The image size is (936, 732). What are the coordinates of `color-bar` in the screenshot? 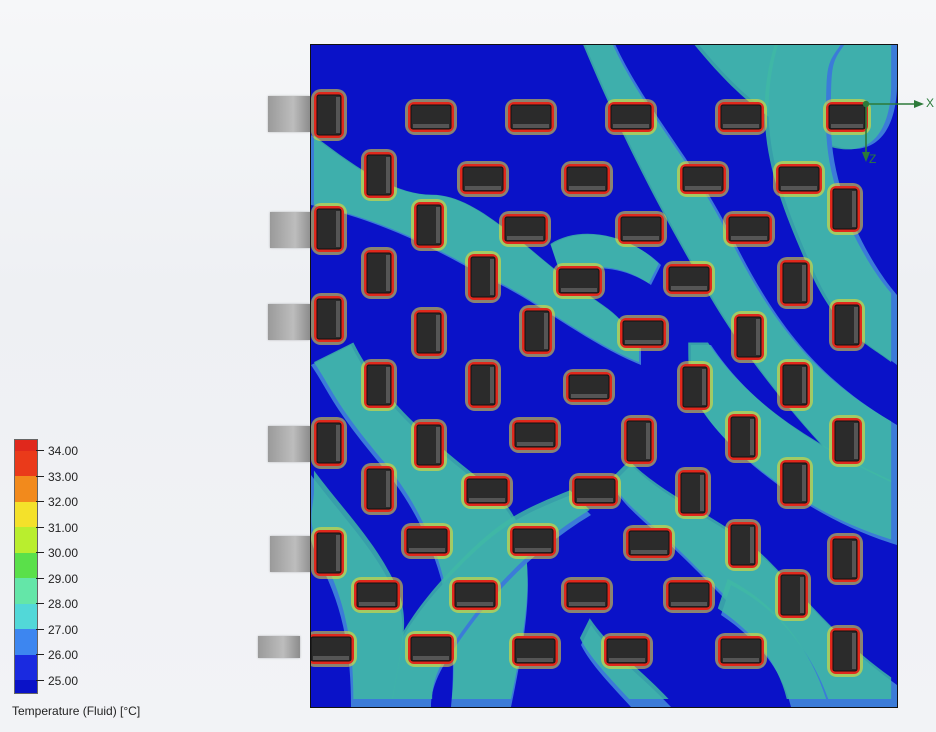 It's located at (26, 566).